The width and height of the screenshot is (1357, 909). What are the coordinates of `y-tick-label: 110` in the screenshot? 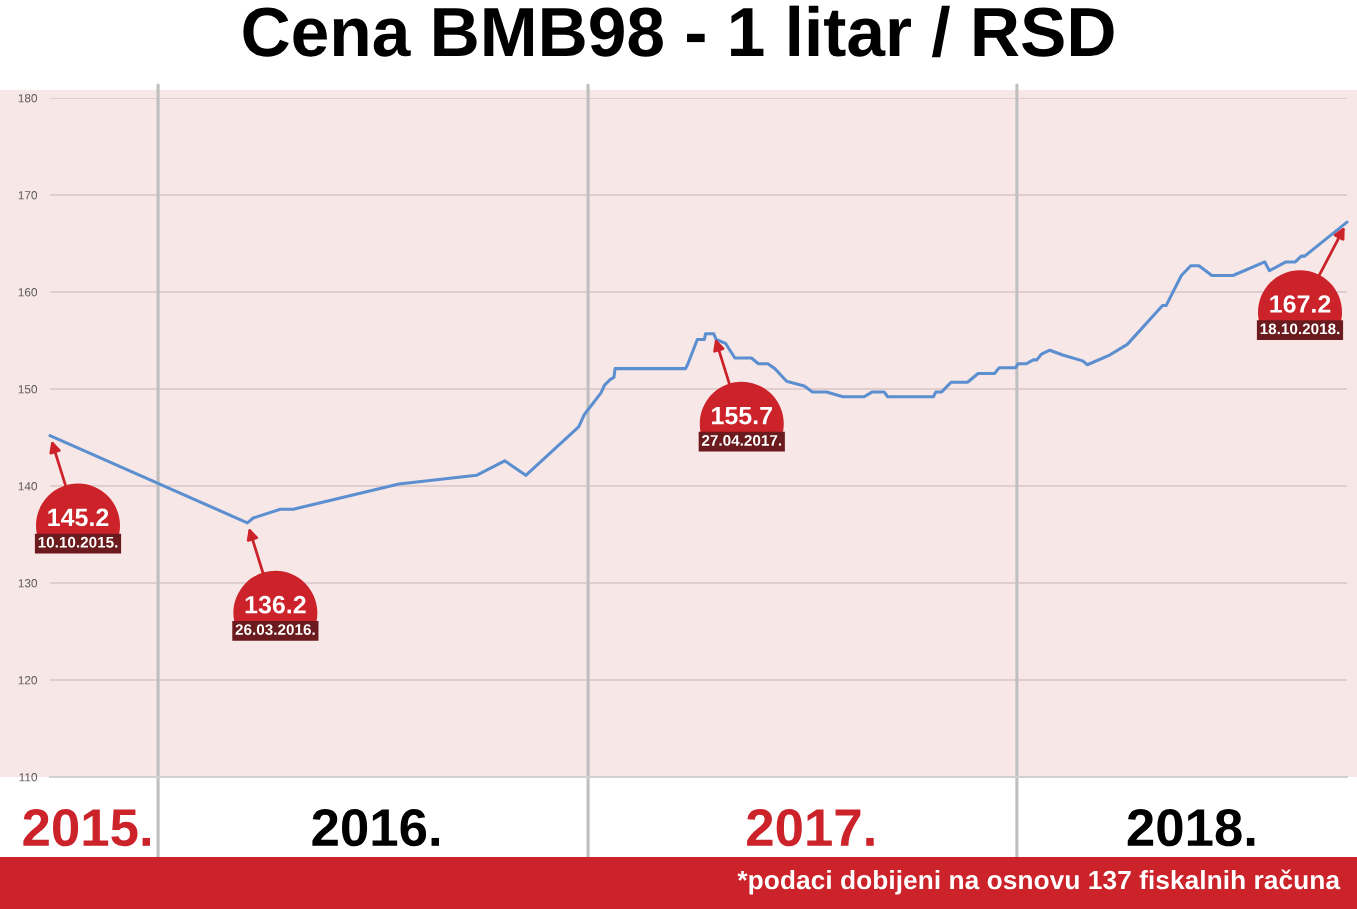 It's located at (28, 777).